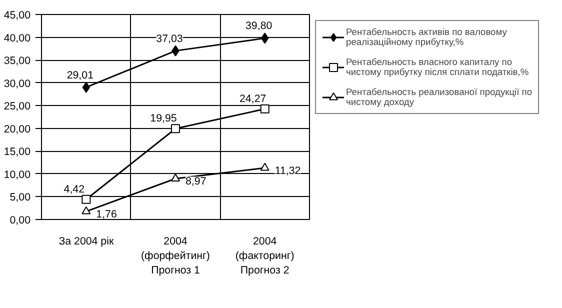 The image size is (562, 308). I want to click on data-label: 4,42, so click(74, 189).